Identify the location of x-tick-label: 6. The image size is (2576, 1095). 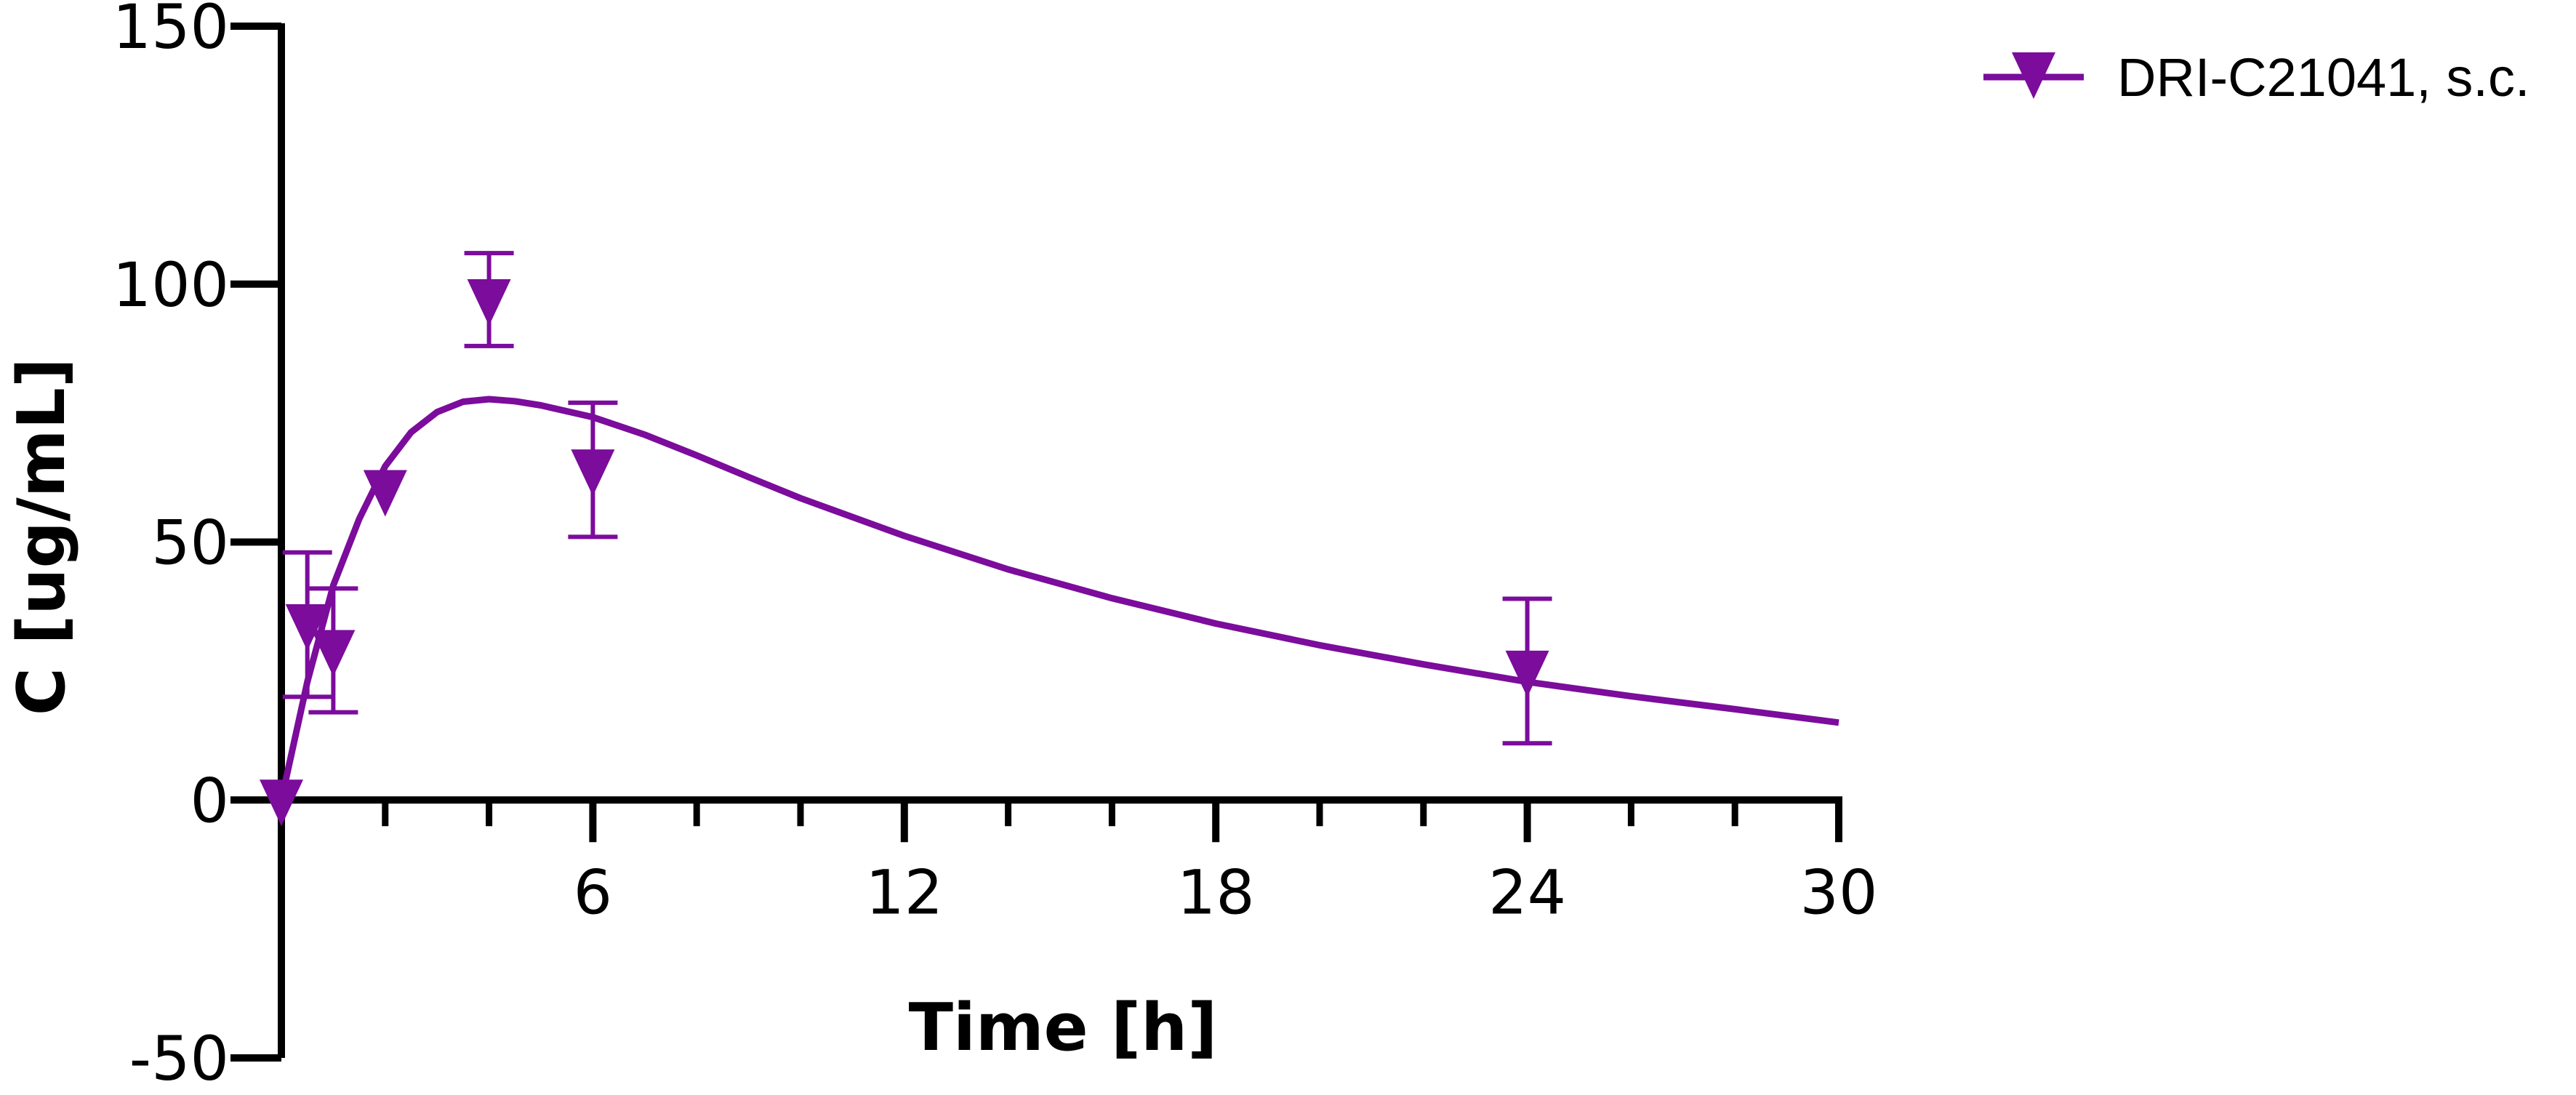
(593, 892).